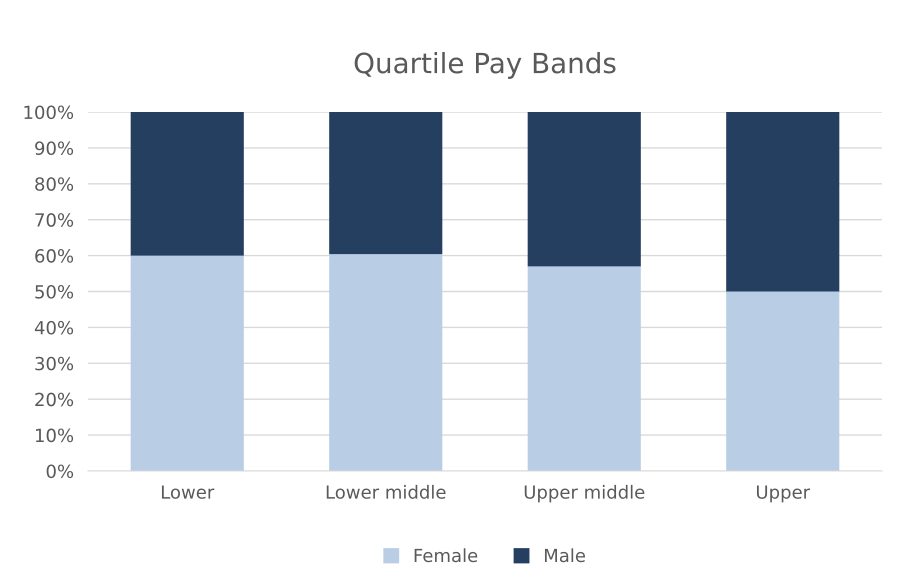 The image size is (897, 583). I want to click on y-tick-label: 40%, so click(54, 327).